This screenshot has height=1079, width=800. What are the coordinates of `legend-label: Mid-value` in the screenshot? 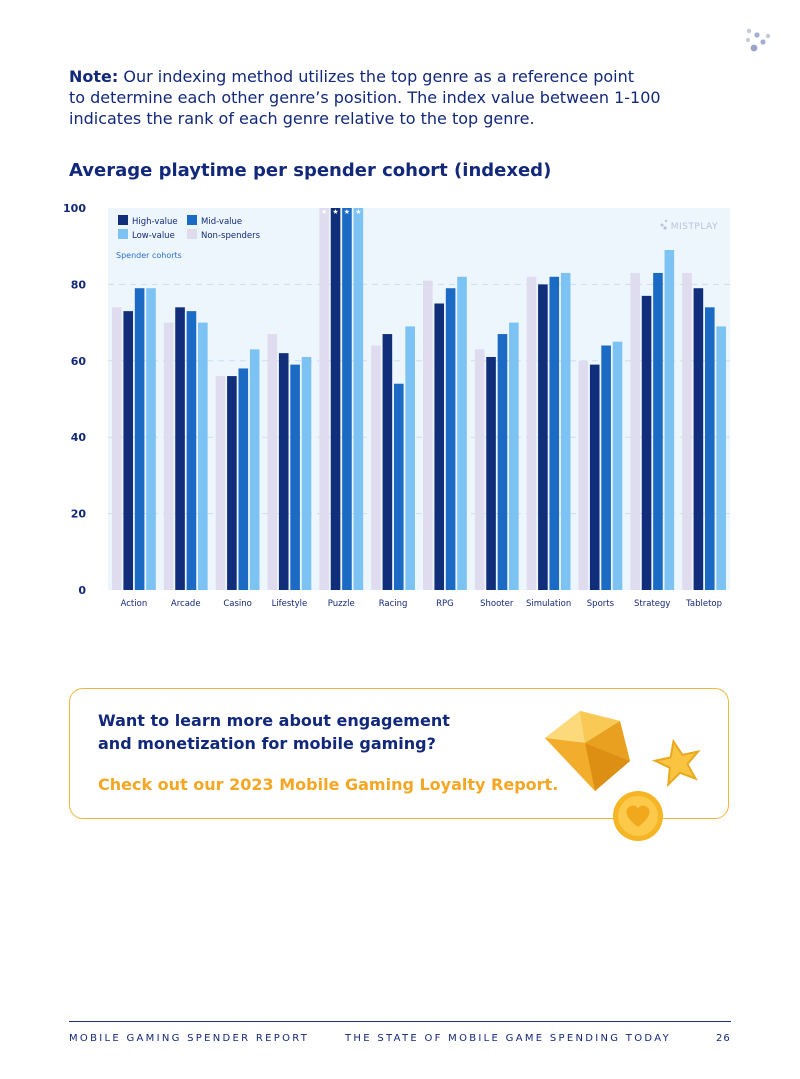 It's located at (221, 222).